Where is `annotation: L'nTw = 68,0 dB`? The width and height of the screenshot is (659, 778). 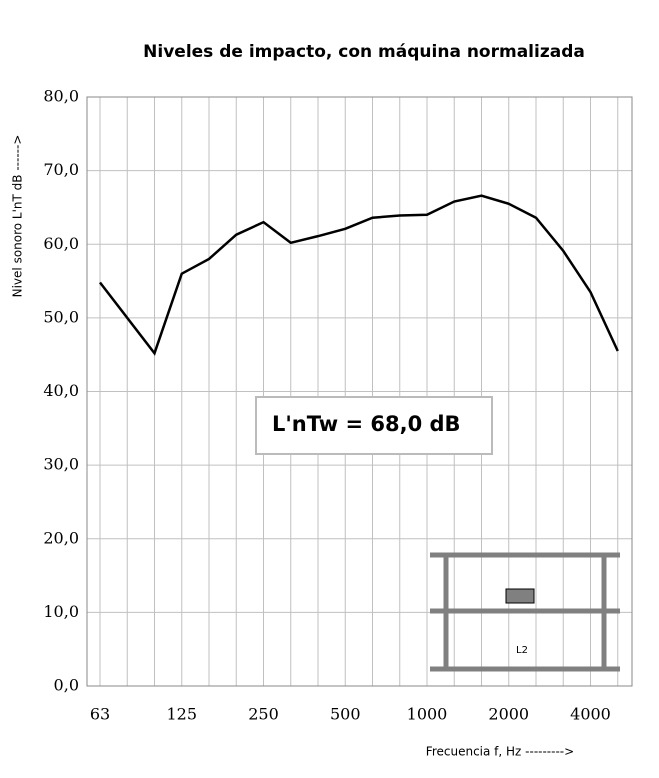 annotation: L'nTw = 68,0 dB is located at coordinates (366, 424).